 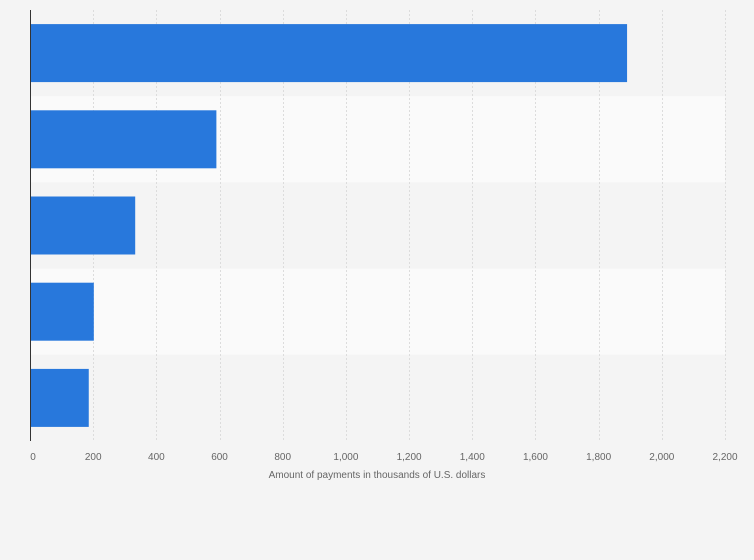 I want to click on x-tick-label-200: 200, so click(x=93, y=457).